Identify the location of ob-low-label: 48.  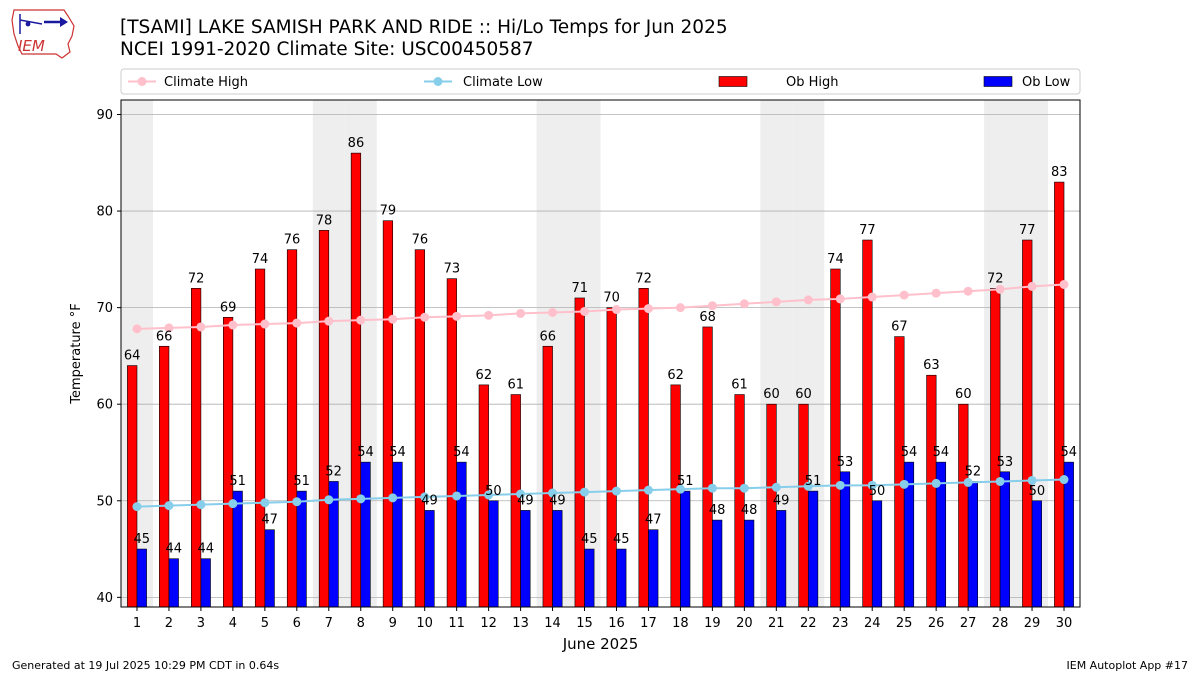
(717, 510).